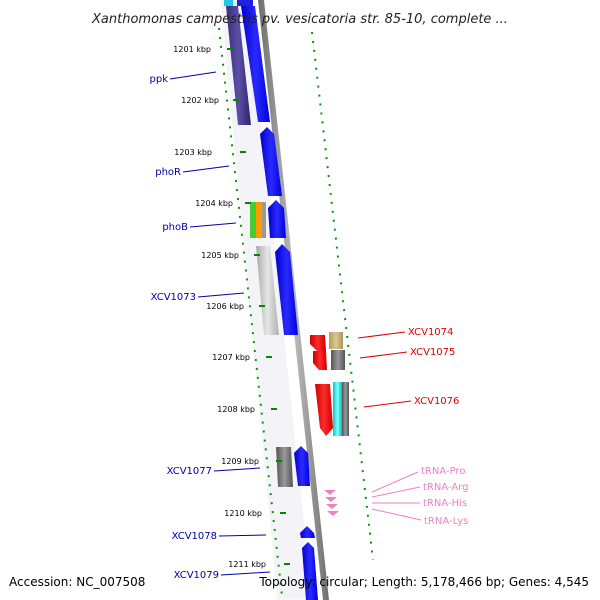 This screenshot has height=600, width=600. I want to click on gene-label: XCV1078, so click(194, 536).